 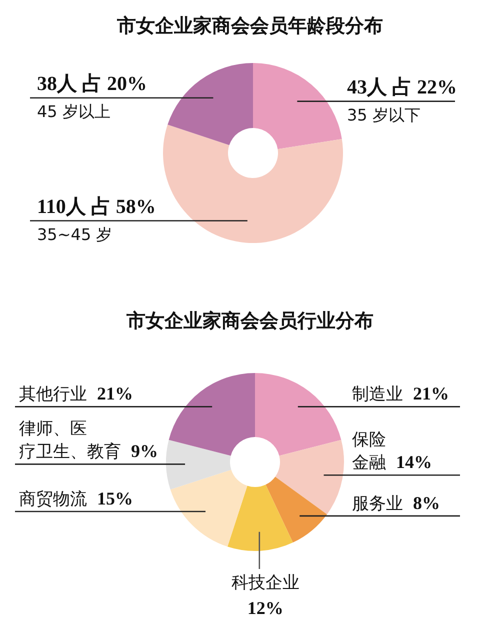 I want to click on data-label: 110人 占 58%, so click(x=96, y=207).